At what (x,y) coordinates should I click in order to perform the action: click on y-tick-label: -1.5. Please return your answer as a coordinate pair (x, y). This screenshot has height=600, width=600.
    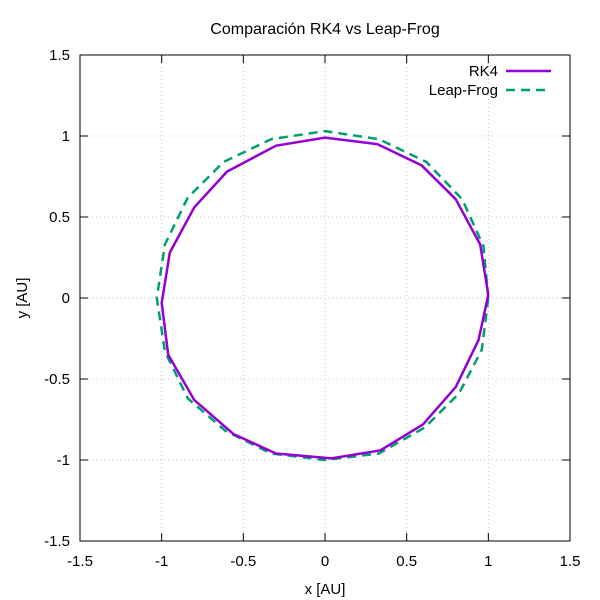
    Looking at the image, I should click on (57, 541).